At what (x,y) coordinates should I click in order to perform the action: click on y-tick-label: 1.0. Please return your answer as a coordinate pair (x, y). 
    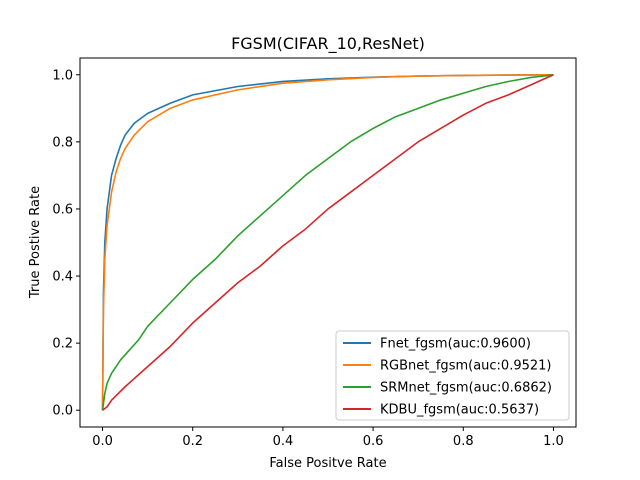
    Looking at the image, I should click on (62, 75).